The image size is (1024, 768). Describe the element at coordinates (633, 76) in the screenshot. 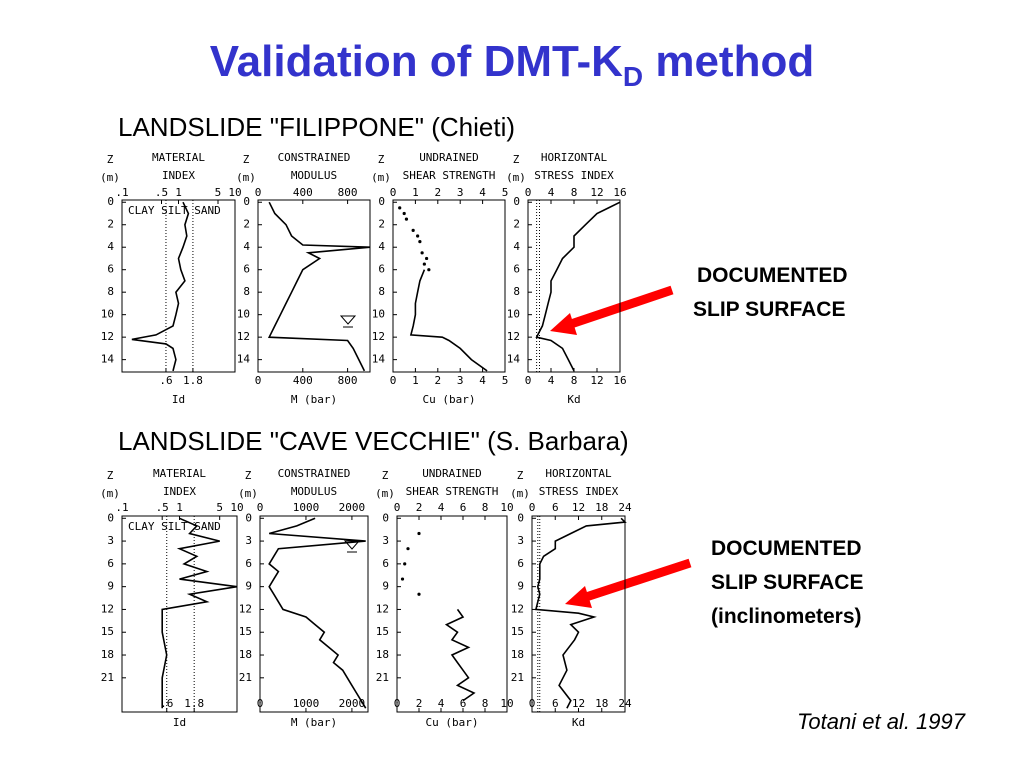

I see `title-sub: D` at that location.